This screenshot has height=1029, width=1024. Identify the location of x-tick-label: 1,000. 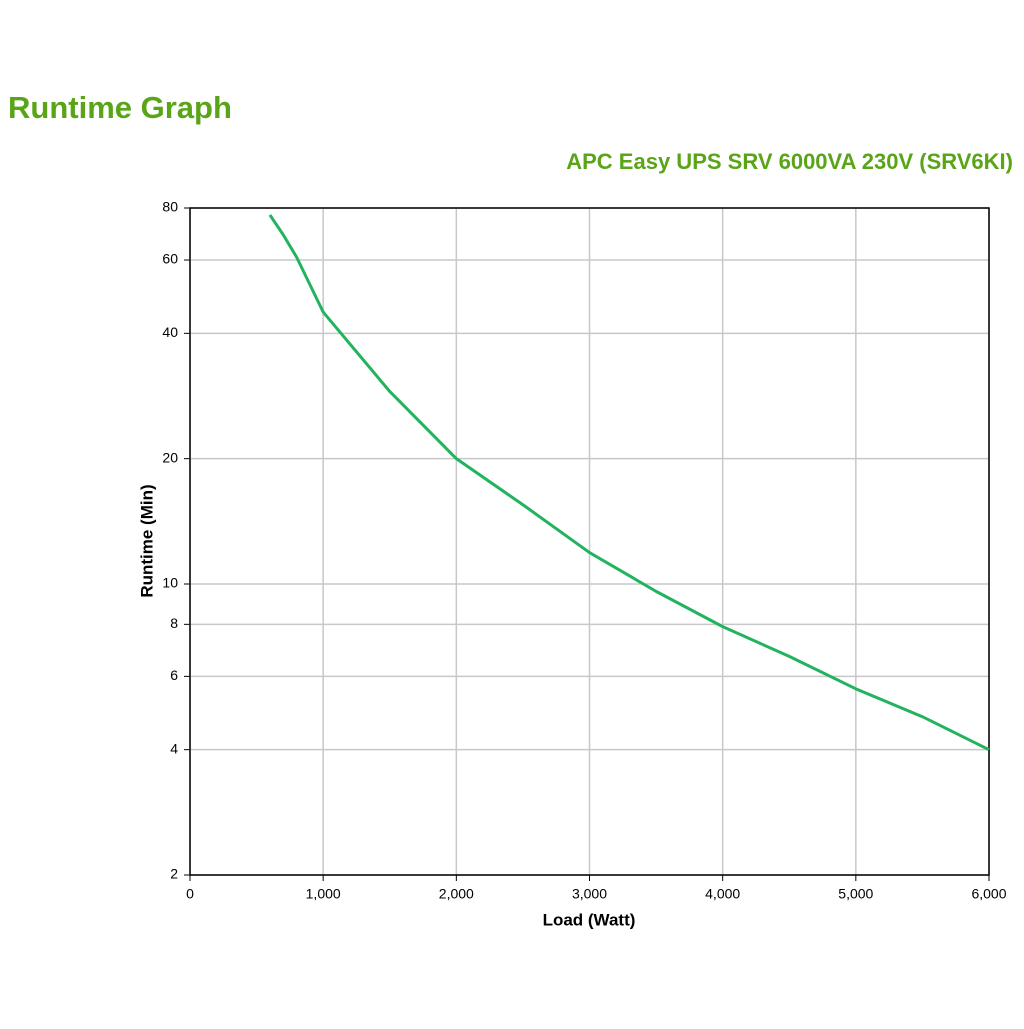
(323, 894).